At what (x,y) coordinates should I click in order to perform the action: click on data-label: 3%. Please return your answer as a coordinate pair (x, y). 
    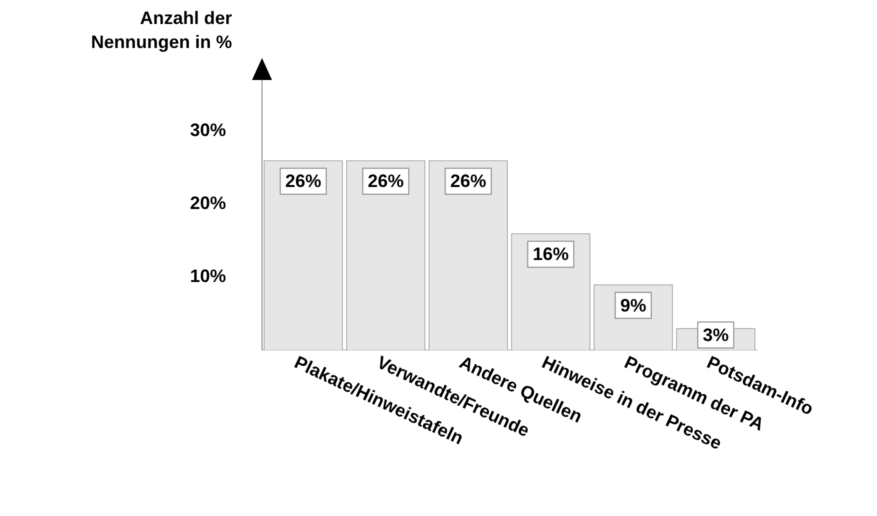
    Looking at the image, I should click on (715, 334).